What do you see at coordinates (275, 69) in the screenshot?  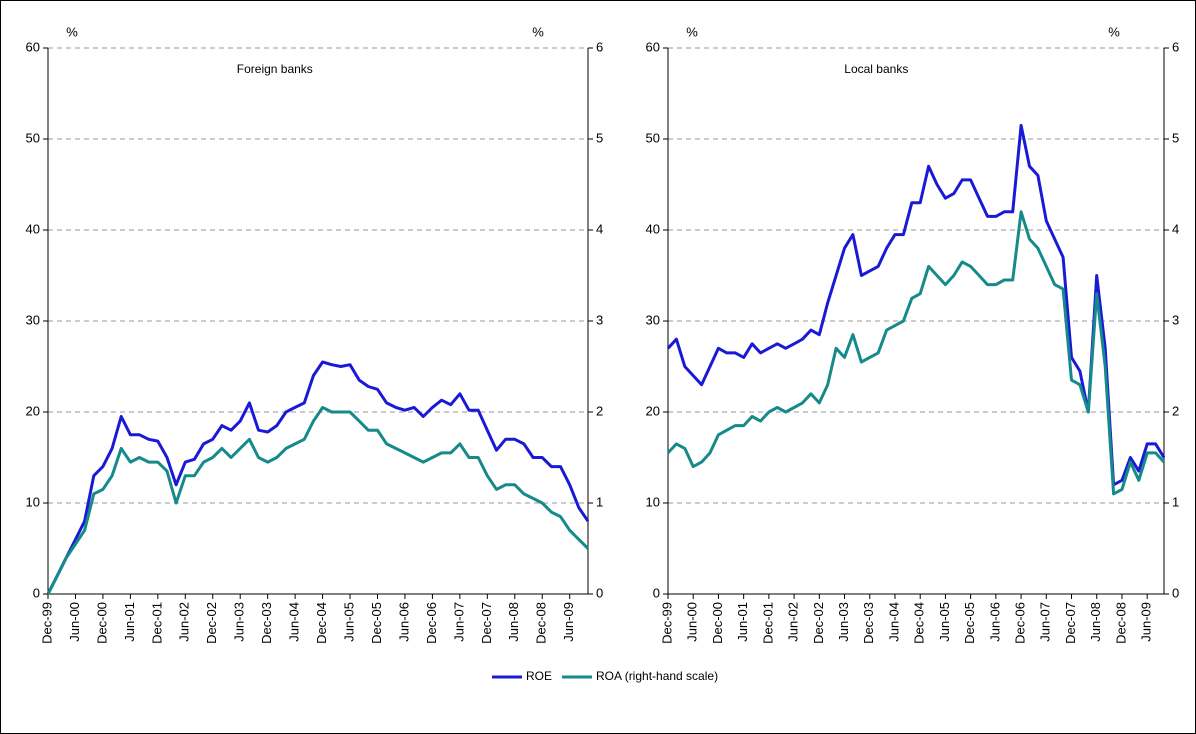 I see `panel-title: Foreign banks` at bounding box center [275, 69].